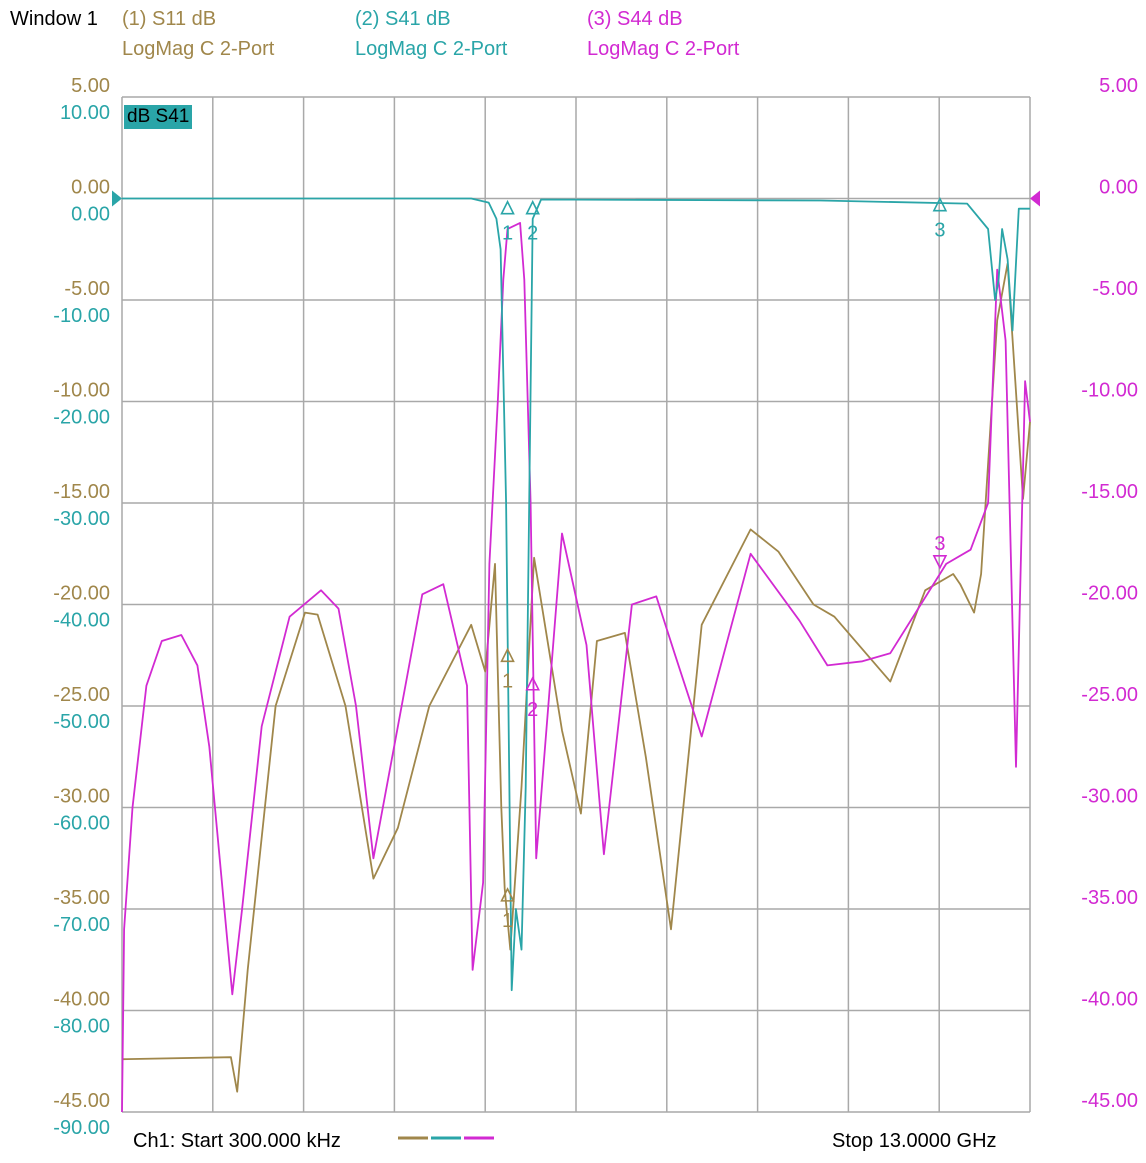  Describe the element at coordinates (81, 621) in the screenshot. I see `y-tick-label-s41: -40.00` at that location.